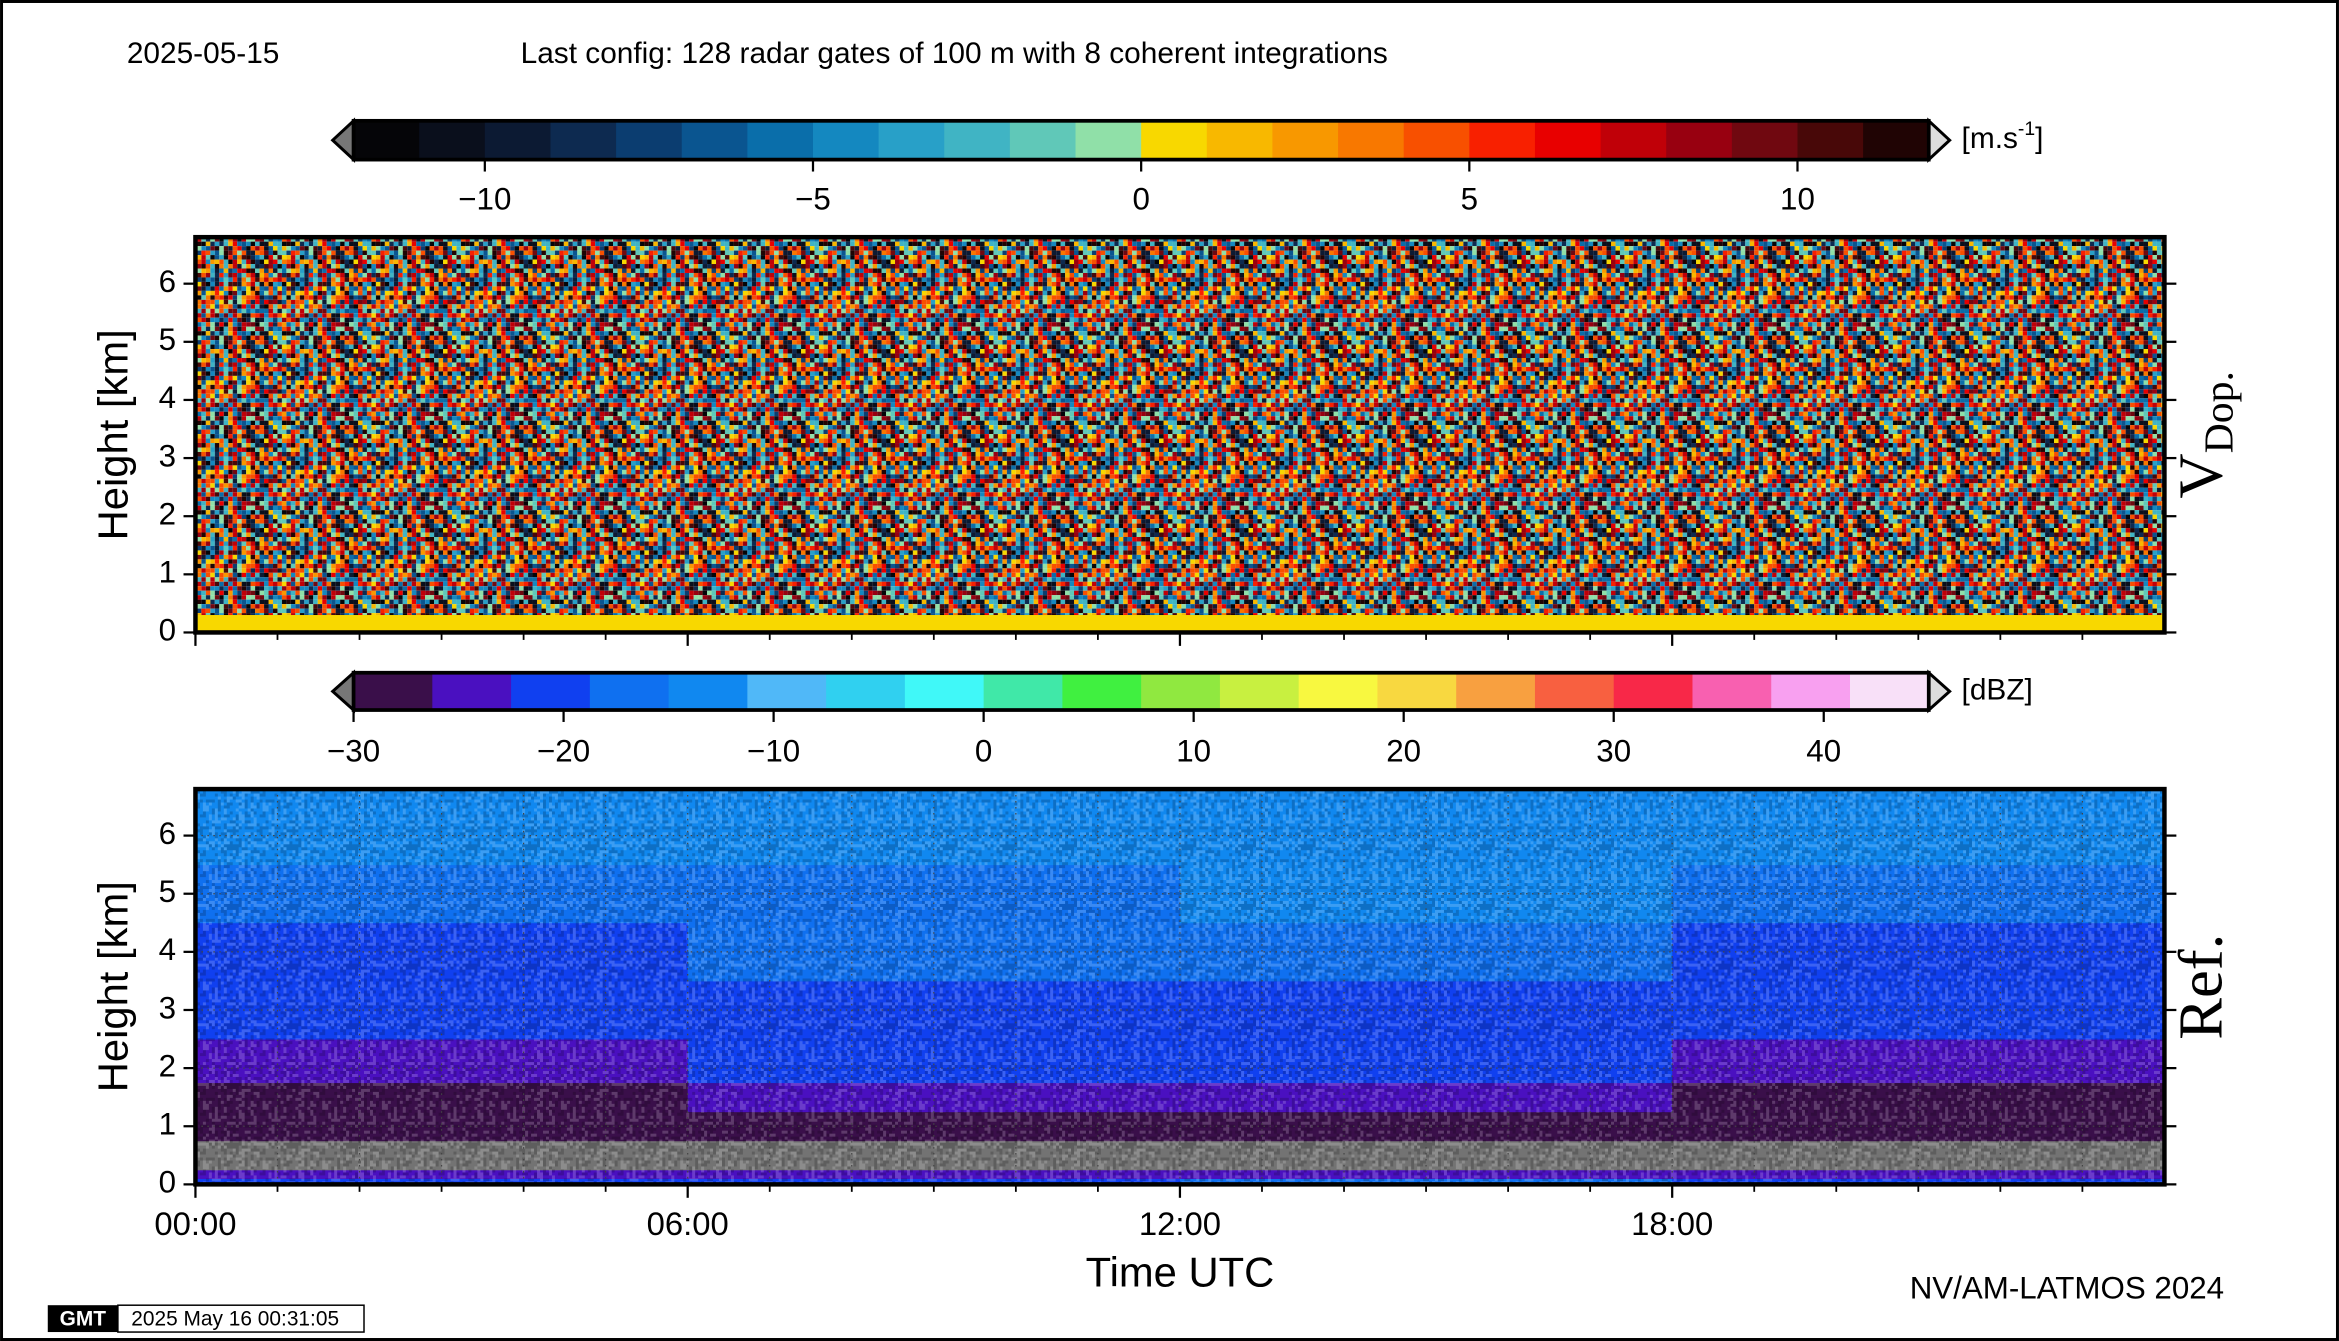 The image size is (2339, 1341). What do you see at coordinates (1672, 1223) in the screenshot?
I see `x-tick-label: 18:00` at bounding box center [1672, 1223].